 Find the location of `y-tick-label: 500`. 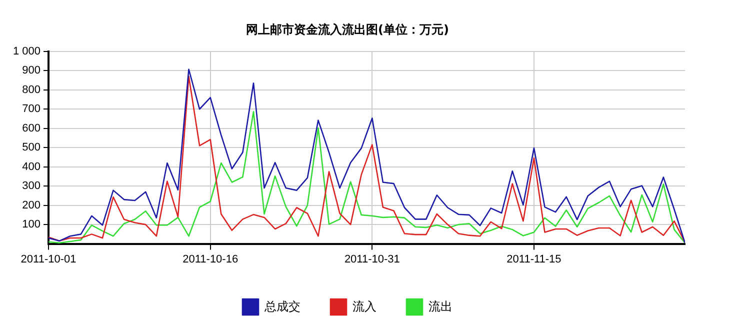

y-tick-label: 500 is located at coordinates (31, 148).